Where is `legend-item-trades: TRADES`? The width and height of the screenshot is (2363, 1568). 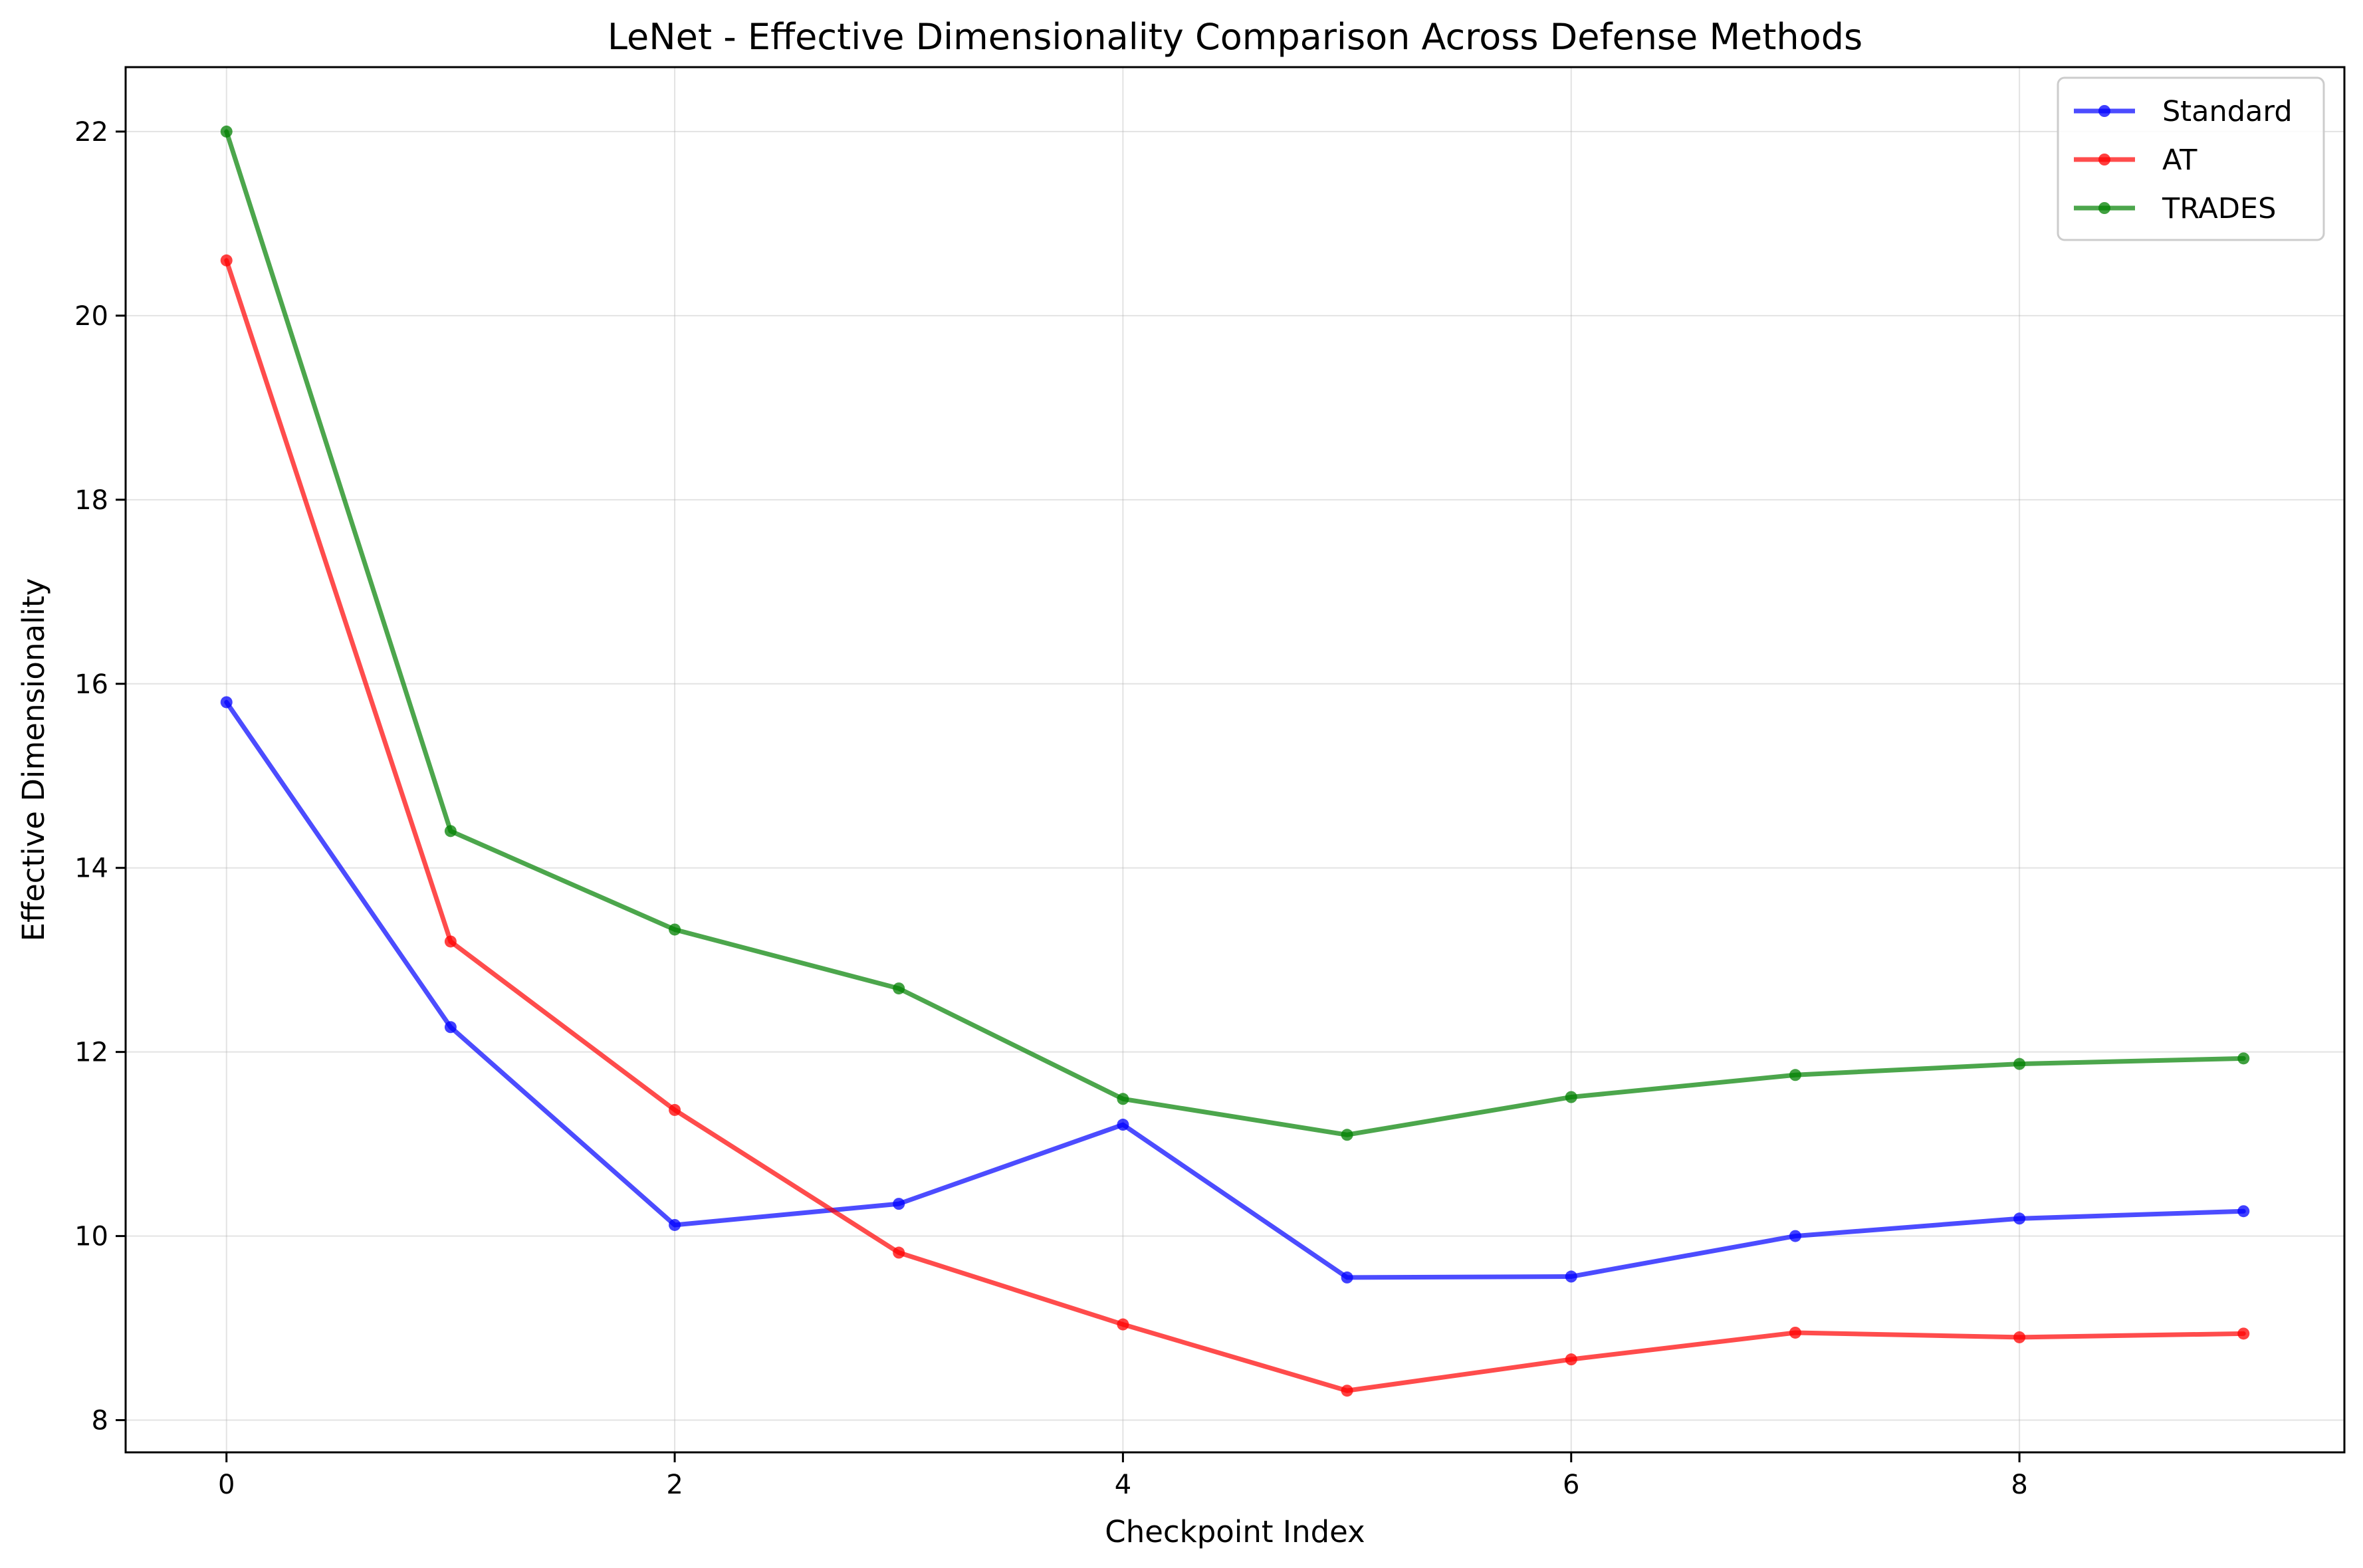 legend-item-trades: TRADES is located at coordinates (2175, 209).